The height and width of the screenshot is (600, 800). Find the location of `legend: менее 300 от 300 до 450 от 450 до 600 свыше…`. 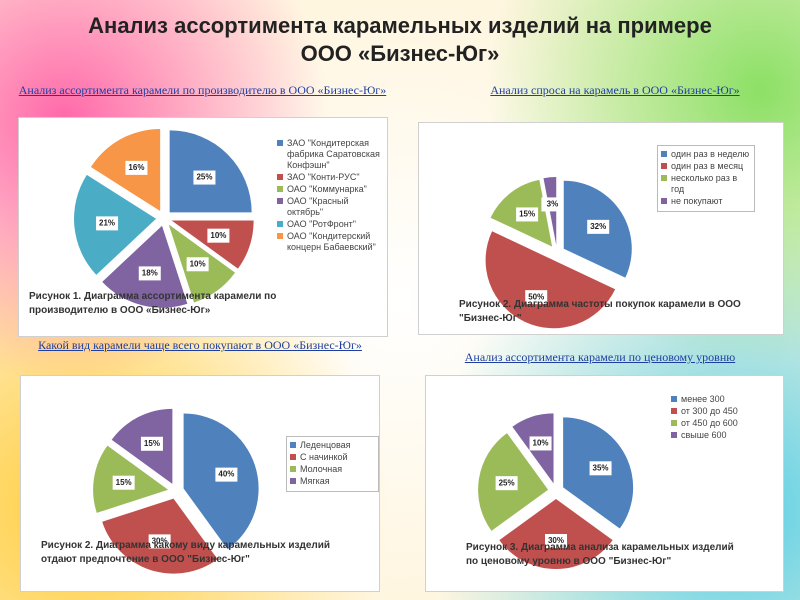

legend: менее 300 от 300 до 450 от 450 до 600 свыше… is located at coordinates (713, 418).